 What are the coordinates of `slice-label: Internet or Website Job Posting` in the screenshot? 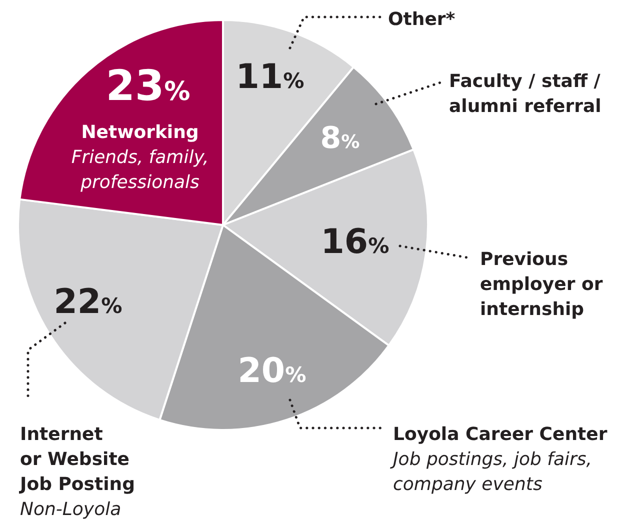 It's located at (76, 459).